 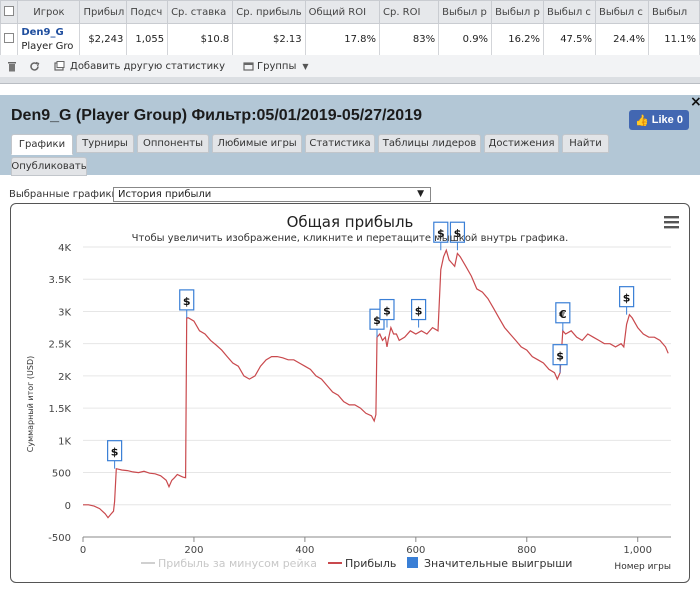 What do you see at coordinates (42, 32) in the screenshot?
I see `player-name-link: Den9_G` at bounding box center [42, 32].